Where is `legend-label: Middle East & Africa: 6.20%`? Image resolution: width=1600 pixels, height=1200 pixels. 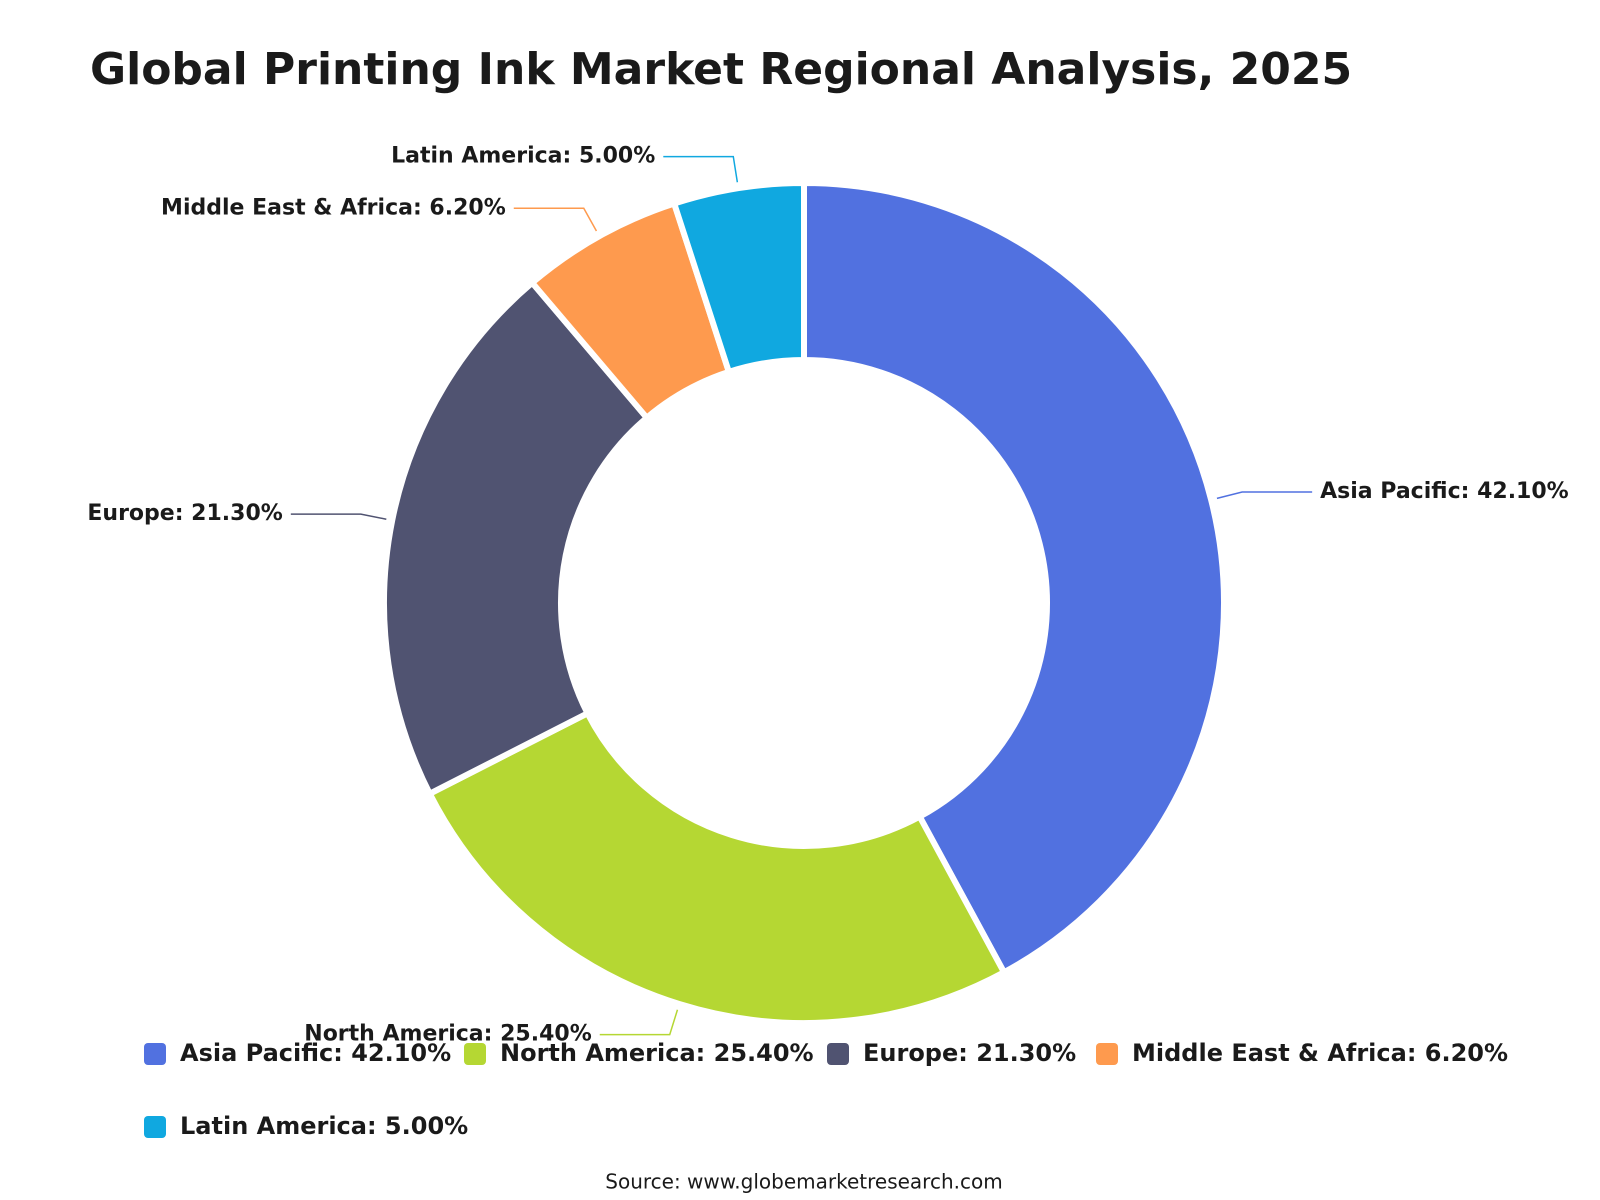 legend-label: Middle East & Africa: 6.20% is located at coordinates (1320, 1053).